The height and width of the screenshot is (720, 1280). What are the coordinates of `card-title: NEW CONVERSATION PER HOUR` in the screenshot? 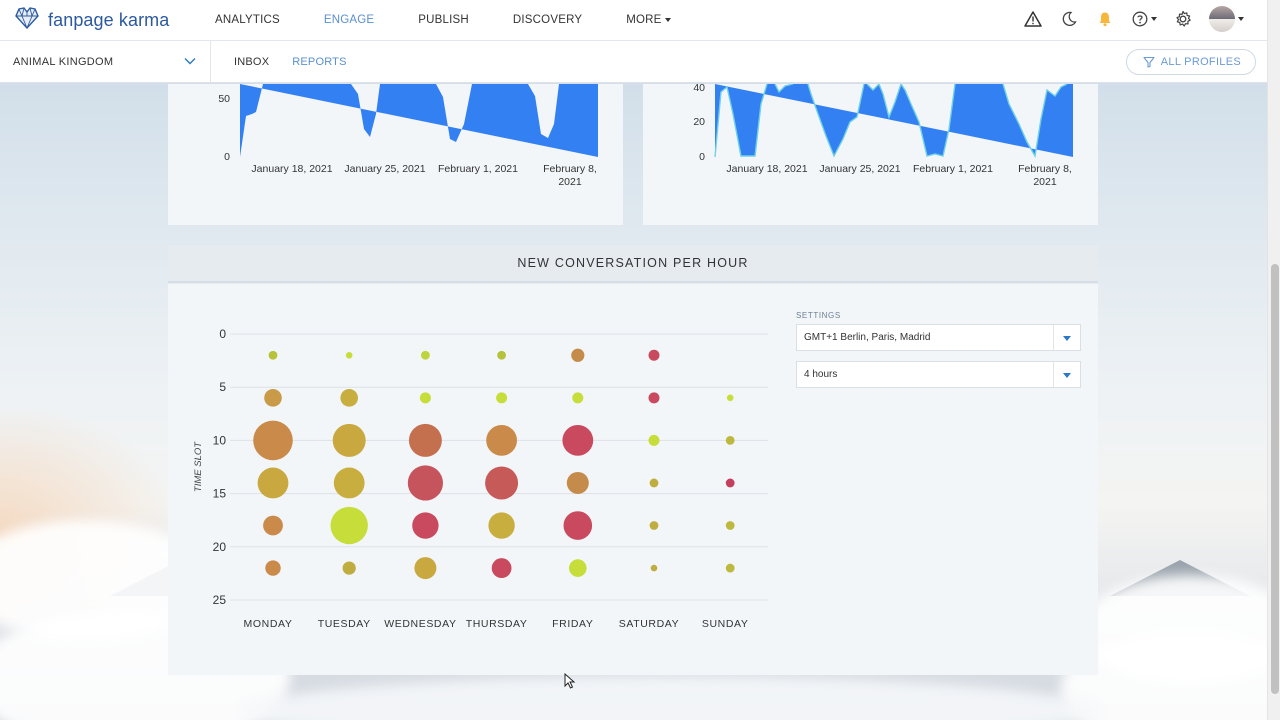 It's located at (633, 263).